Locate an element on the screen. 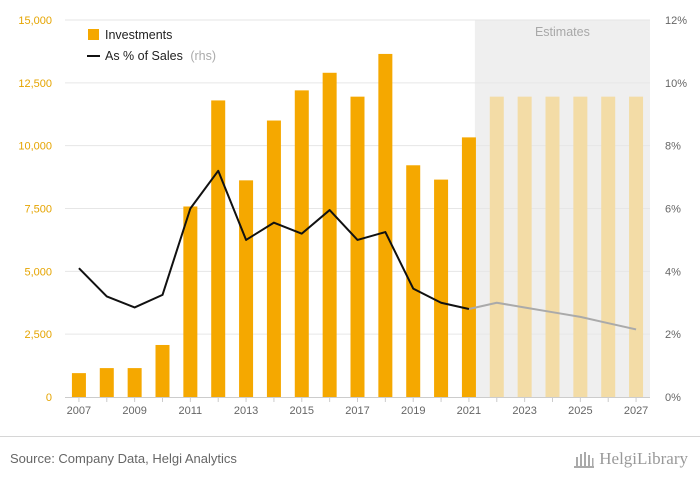 This screenshot has height=483, width=700. y-right-tick-label: 12% is located at coordinates (676, 21).